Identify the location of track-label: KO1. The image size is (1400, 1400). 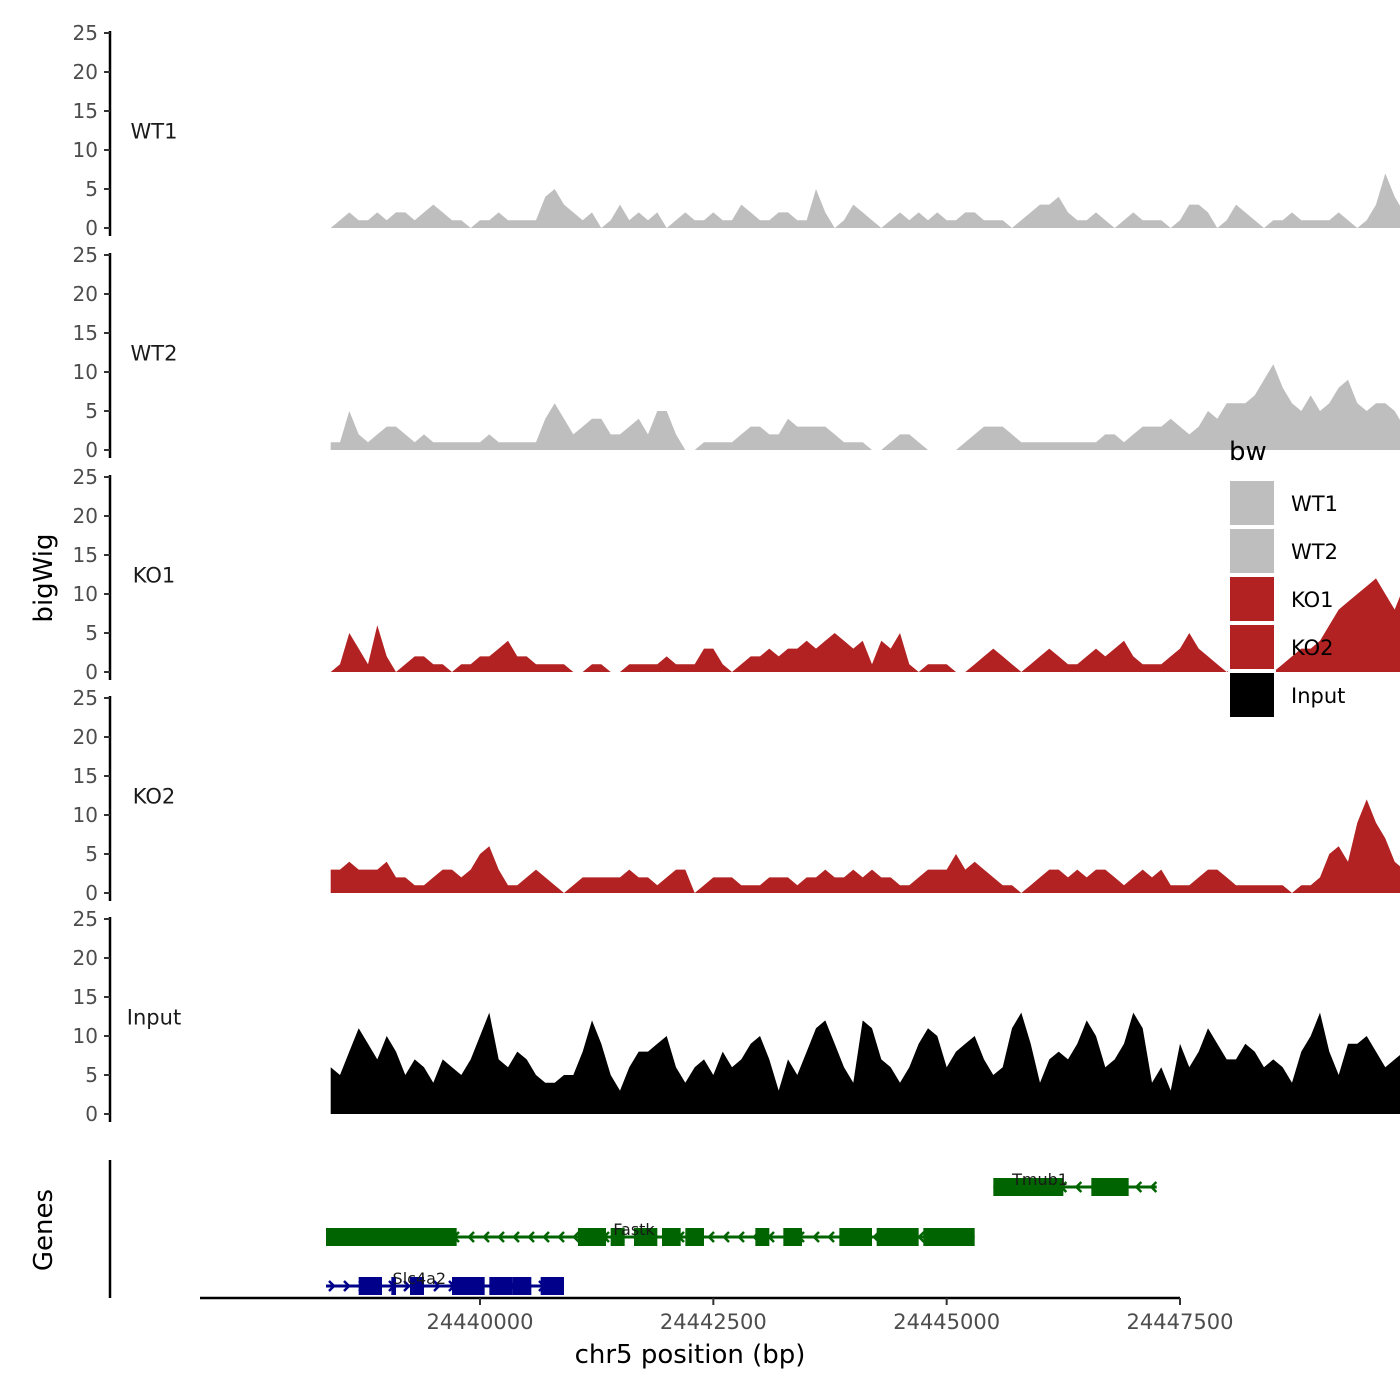
(154, 576).